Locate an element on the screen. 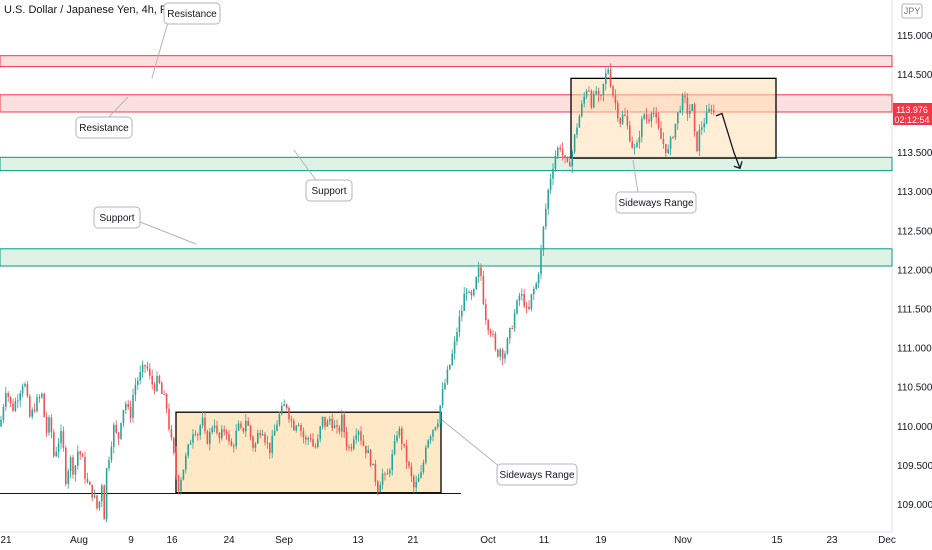 This screenshot has width=932, height=550. callout-resistance-lower: Resistance is located at coordinates (104, 127).